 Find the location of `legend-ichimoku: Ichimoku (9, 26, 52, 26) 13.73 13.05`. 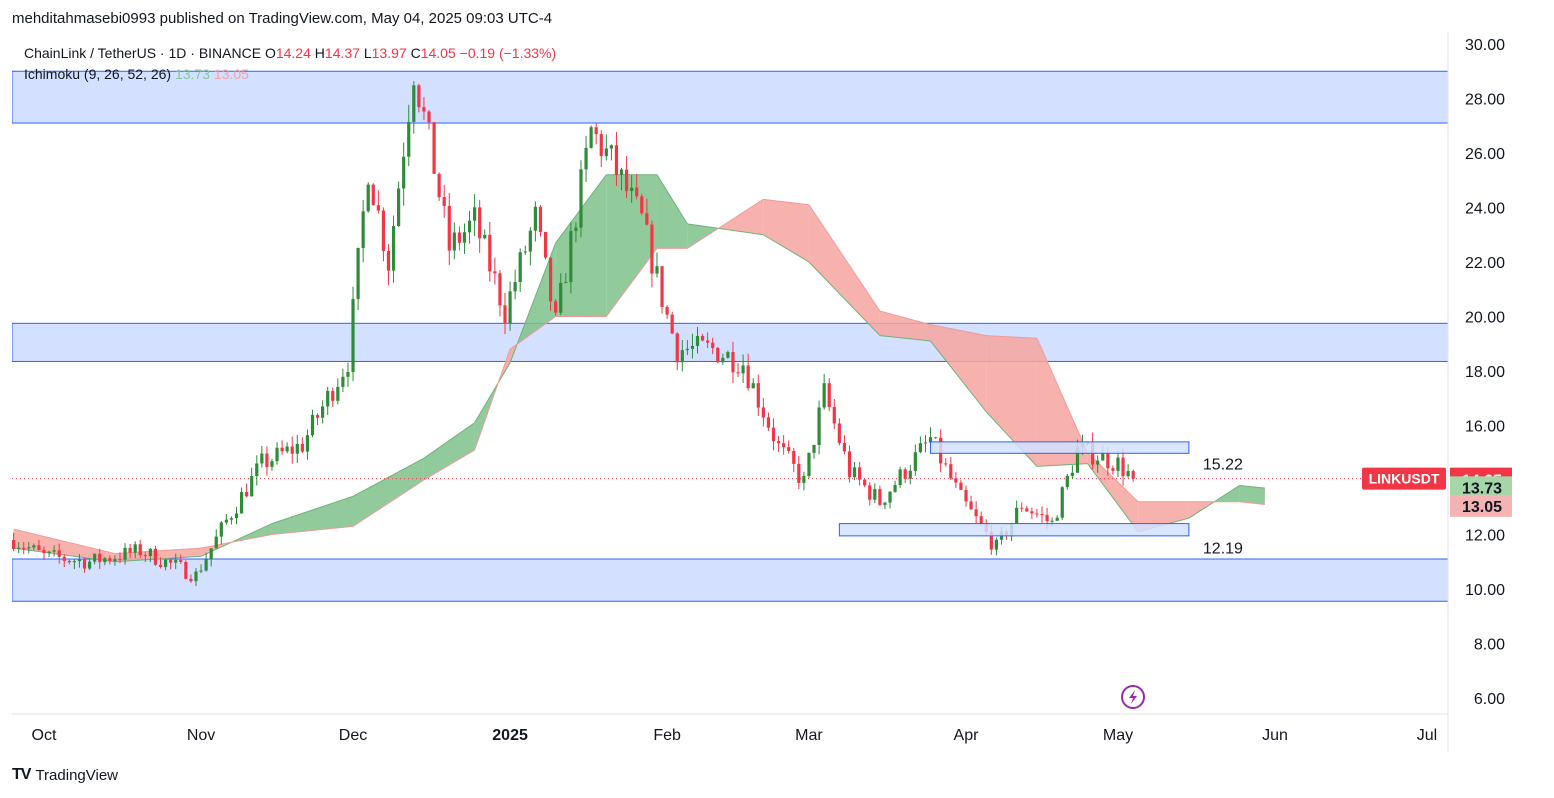

legend-ichimoku: Ichimoku (9, 26, 52, 26) 13.73 13.05 is located at coordinates (136, 74).